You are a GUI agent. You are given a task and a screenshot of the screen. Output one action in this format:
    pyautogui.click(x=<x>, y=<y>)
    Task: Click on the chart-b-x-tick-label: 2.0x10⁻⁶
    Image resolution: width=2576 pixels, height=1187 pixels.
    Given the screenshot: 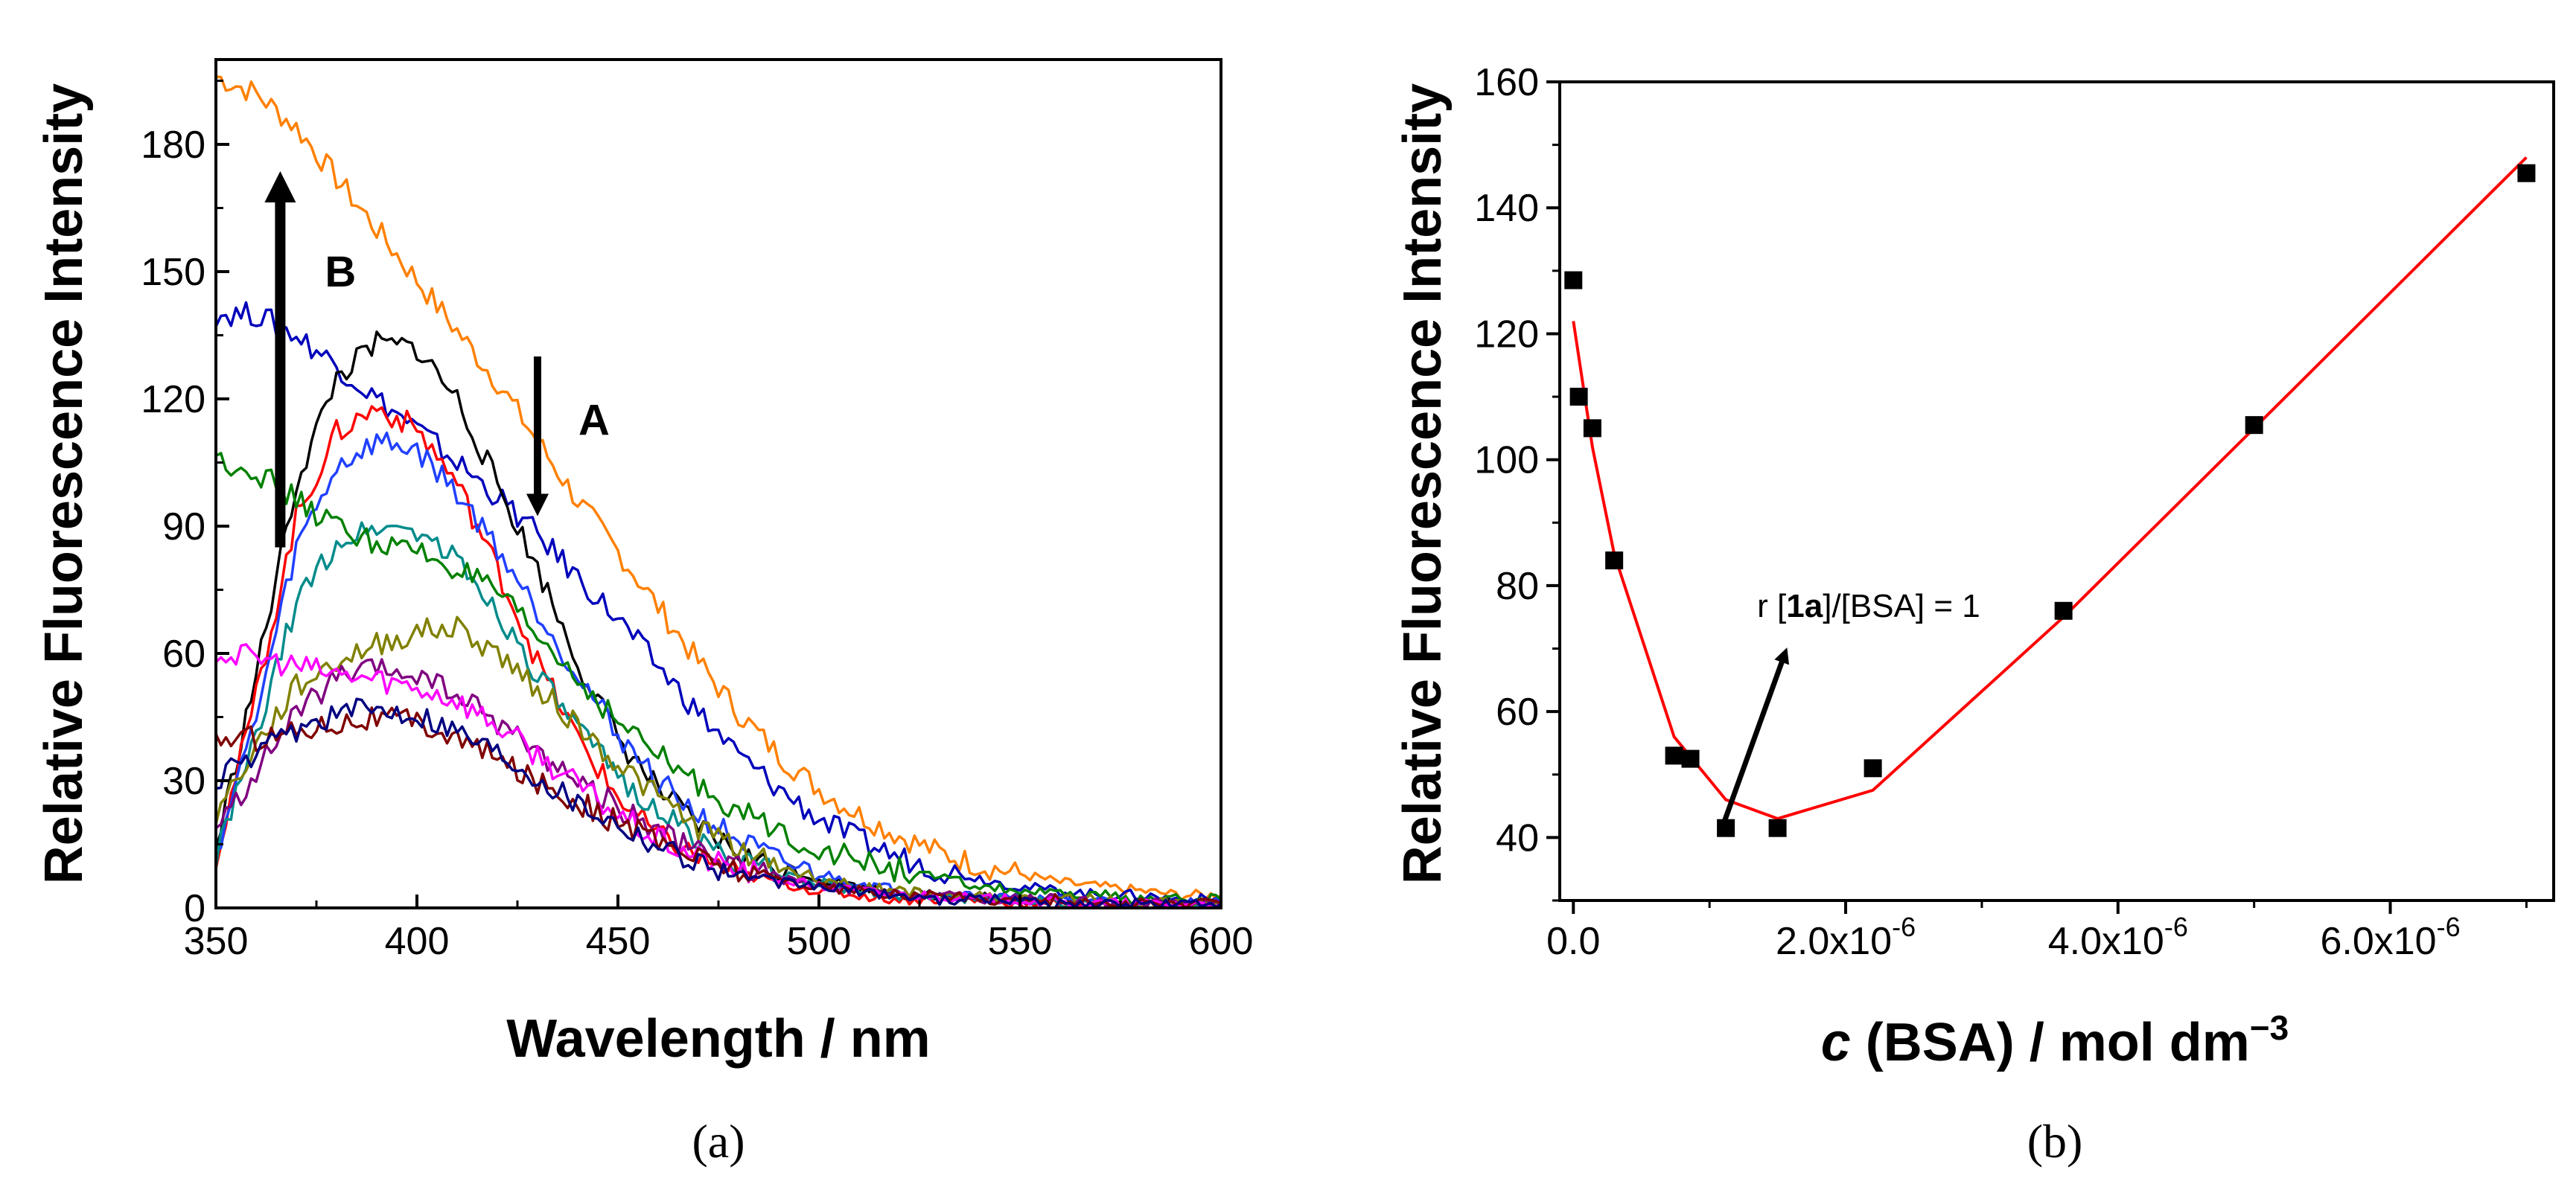 What is the action you would take?
    pyautogui.click(x=1846, y=937)
    